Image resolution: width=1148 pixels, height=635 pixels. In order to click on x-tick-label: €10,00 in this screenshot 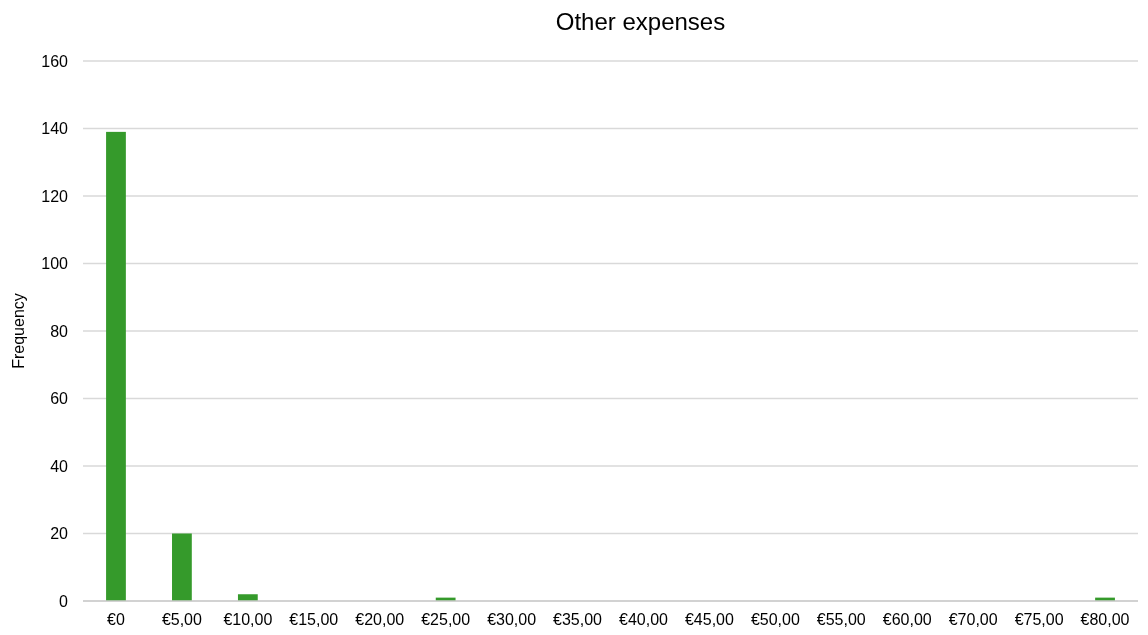, I will do `click(248, 619)`.